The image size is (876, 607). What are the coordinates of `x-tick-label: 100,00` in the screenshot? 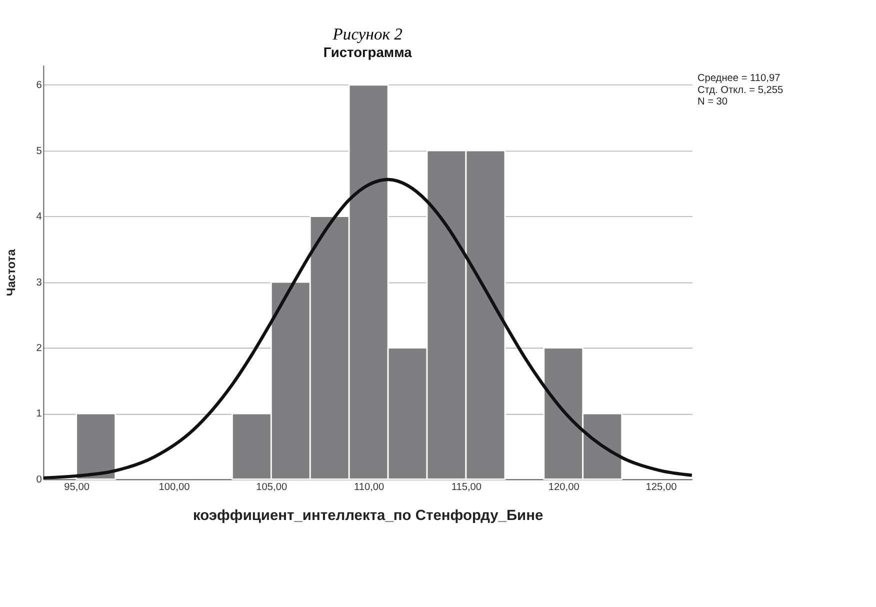 It's located at (174, 487).